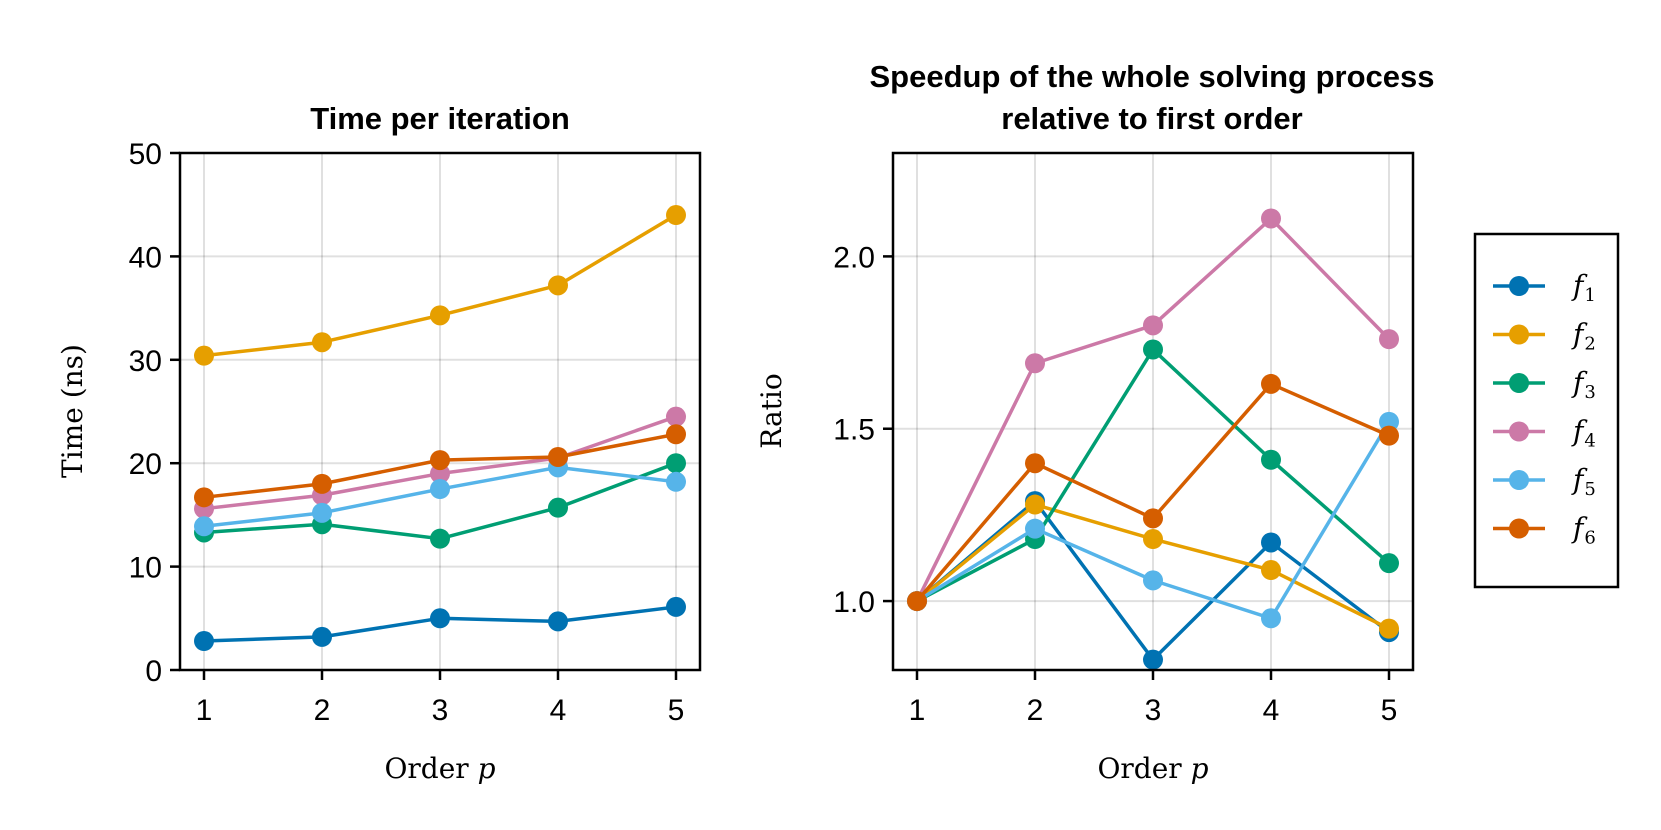  What do you see at coordinates (1519, 286) in the screenshot?
I see `legend-marker-f1` at bounding box center [1519, 286].